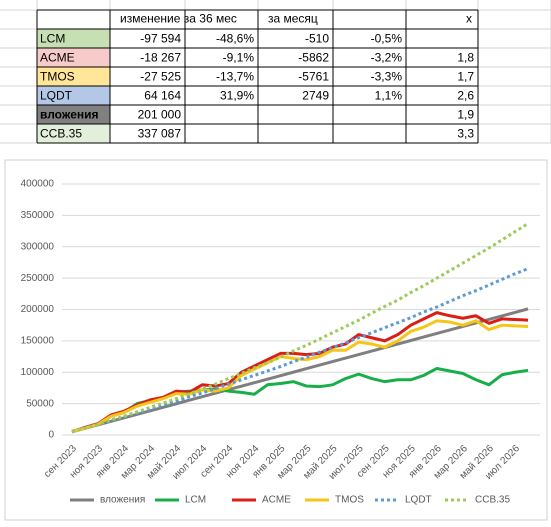  I want to click on cell-text: LCM, so click(52, 39).